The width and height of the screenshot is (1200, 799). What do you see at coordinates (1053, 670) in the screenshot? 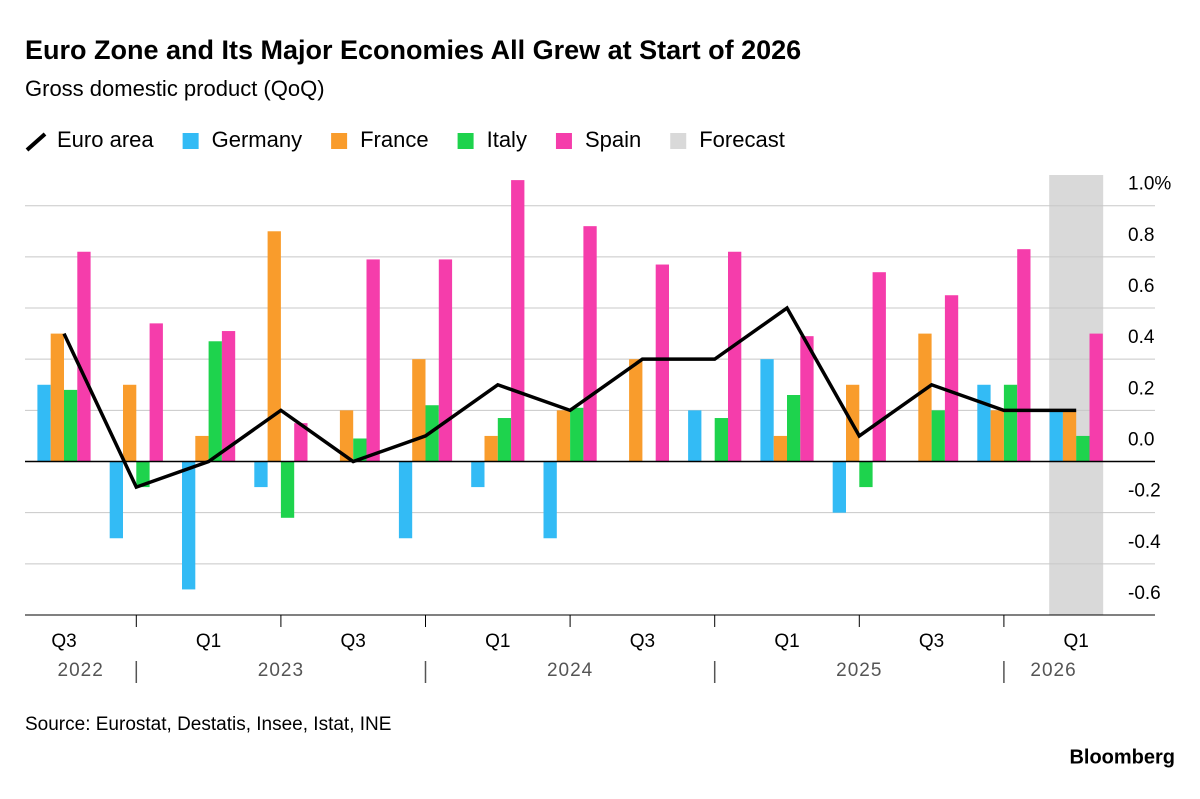
I see `year-label: 2026` at bounding box center [1053, 670].